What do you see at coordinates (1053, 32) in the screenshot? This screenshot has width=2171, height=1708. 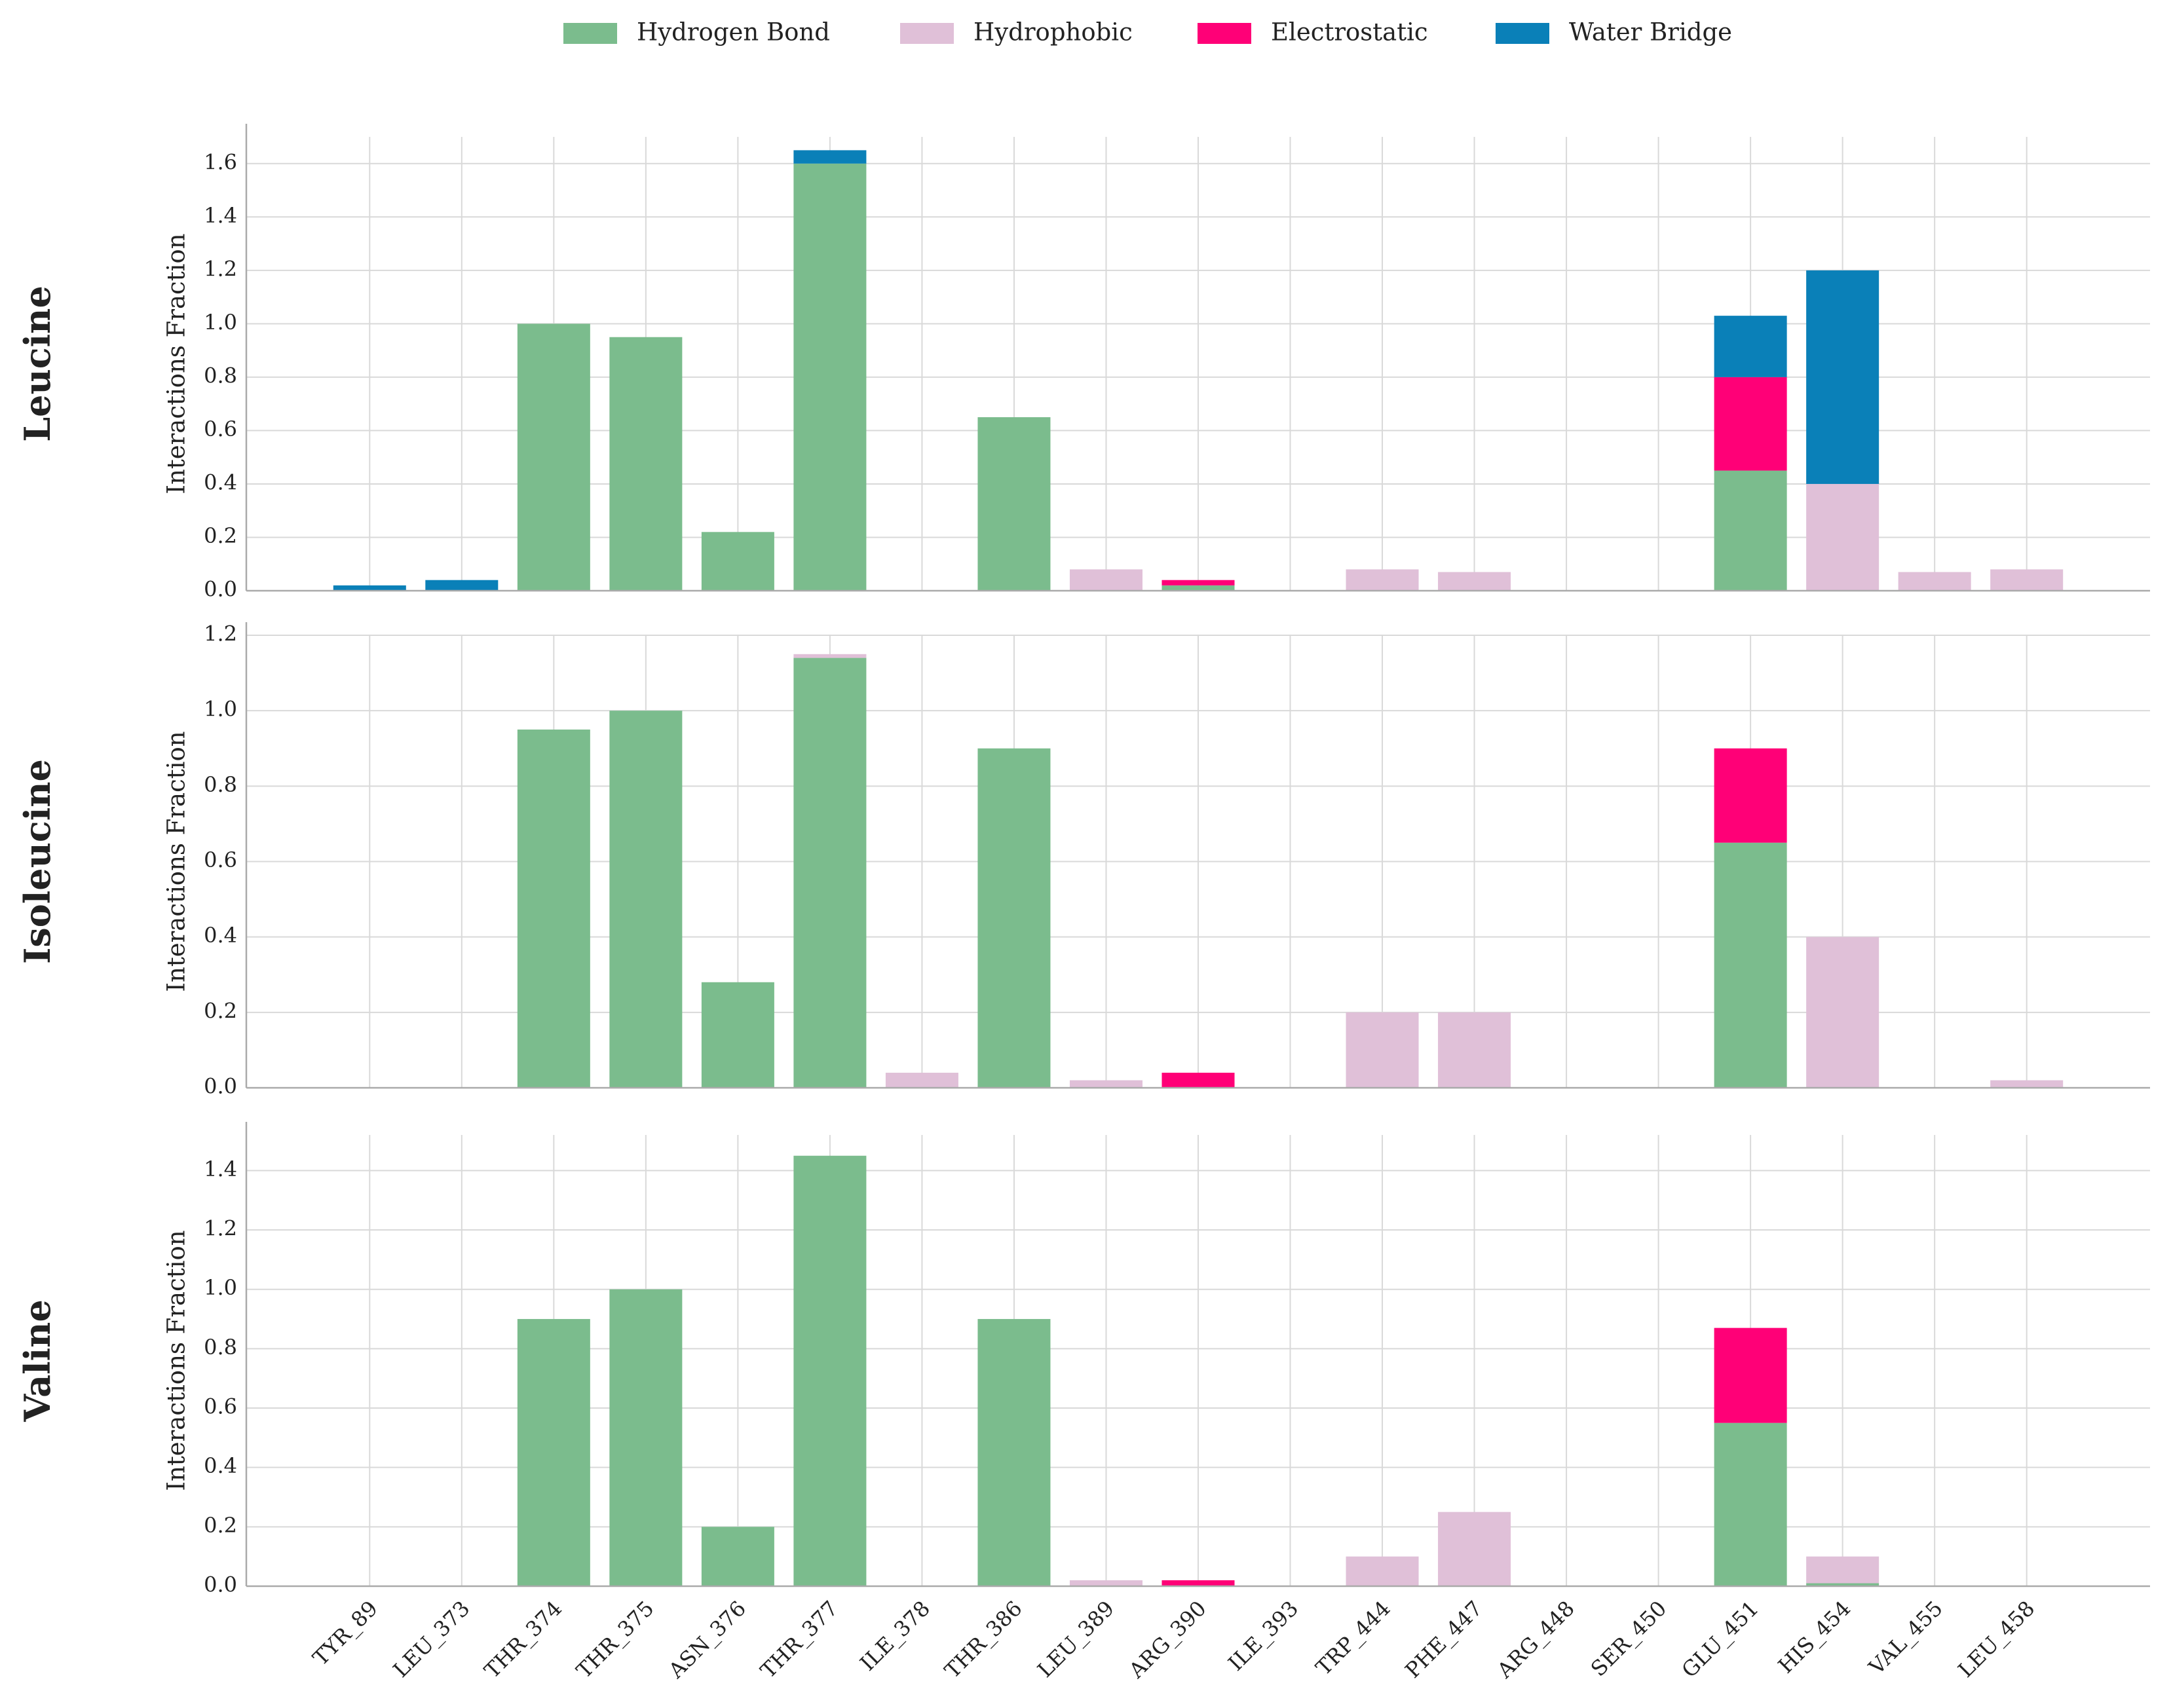 I see `legend-label: Hydrophobic` at bounding box center [1053, 32].